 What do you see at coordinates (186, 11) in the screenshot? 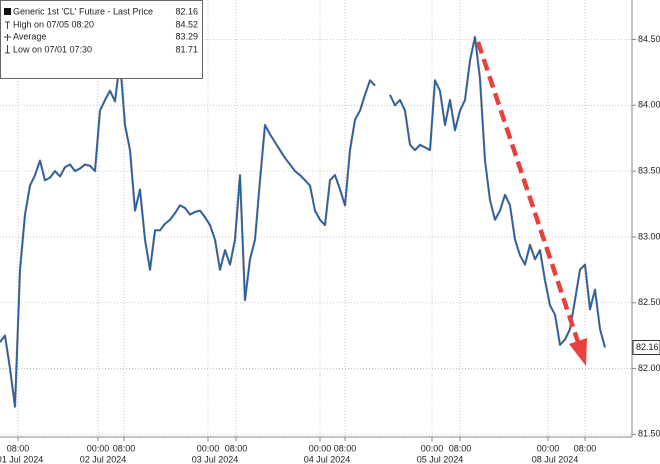
I see `legend-value: 82.16` at bounding box center [186, 11].